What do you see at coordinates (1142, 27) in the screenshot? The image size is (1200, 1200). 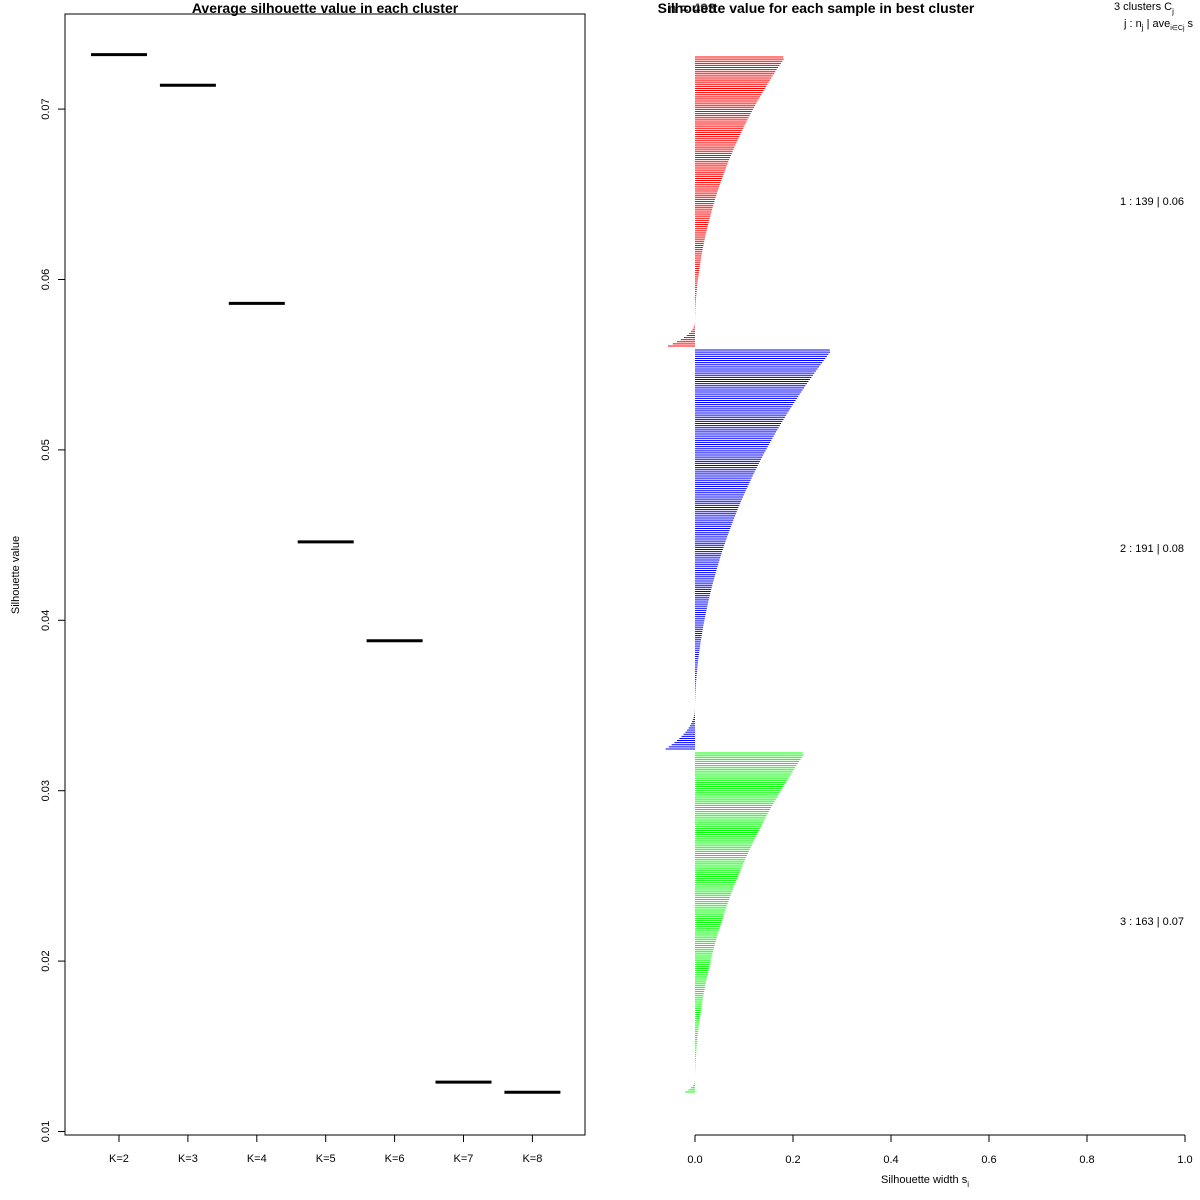 I see `legend-header-2-sub1: j` at bounding box center [1142, 27].